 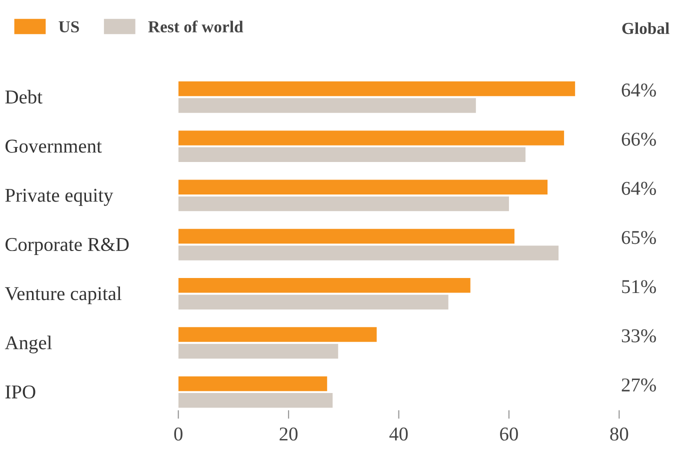 I want to click on x-tick-label: 60, so click(x=509, y=434).